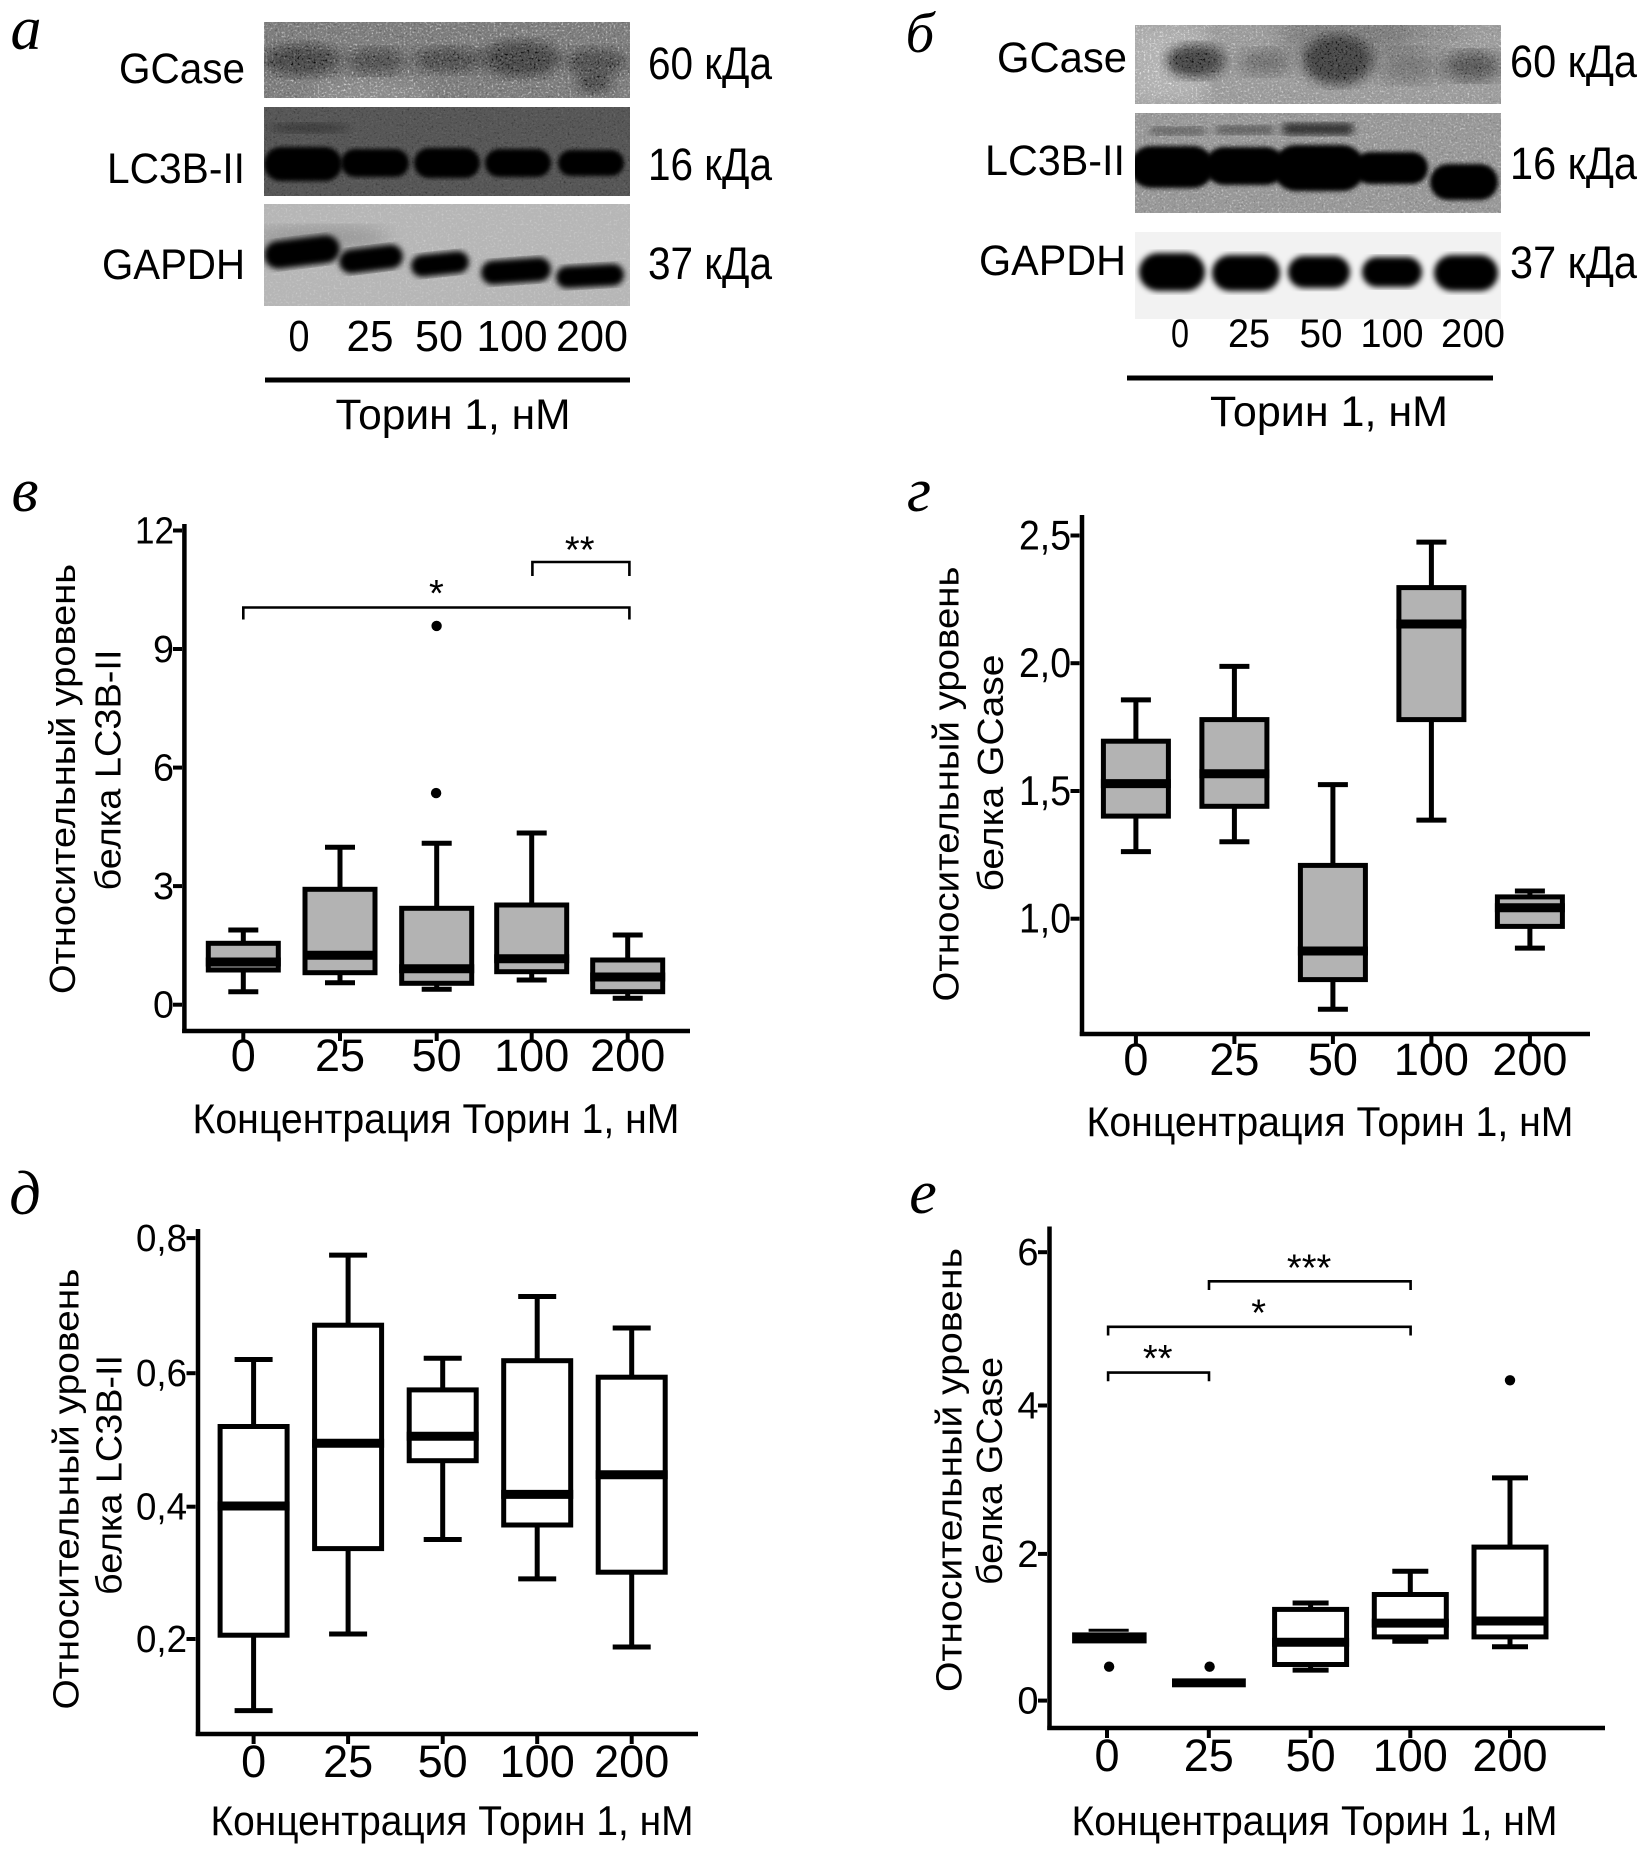 The image size is (1650, 1851). Describe the element at coordinates (161, 1374) in the screenshot. I see `svg-text: 0,6` at that location.